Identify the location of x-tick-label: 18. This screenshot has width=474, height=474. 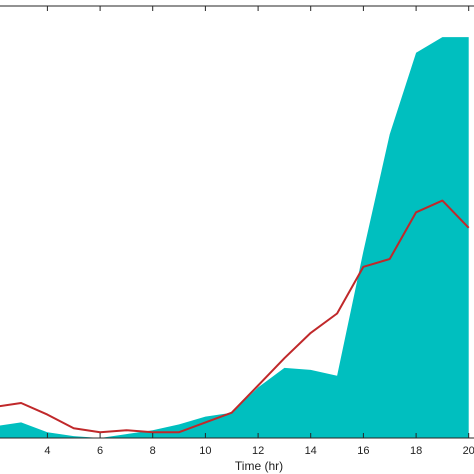
(416, 451).